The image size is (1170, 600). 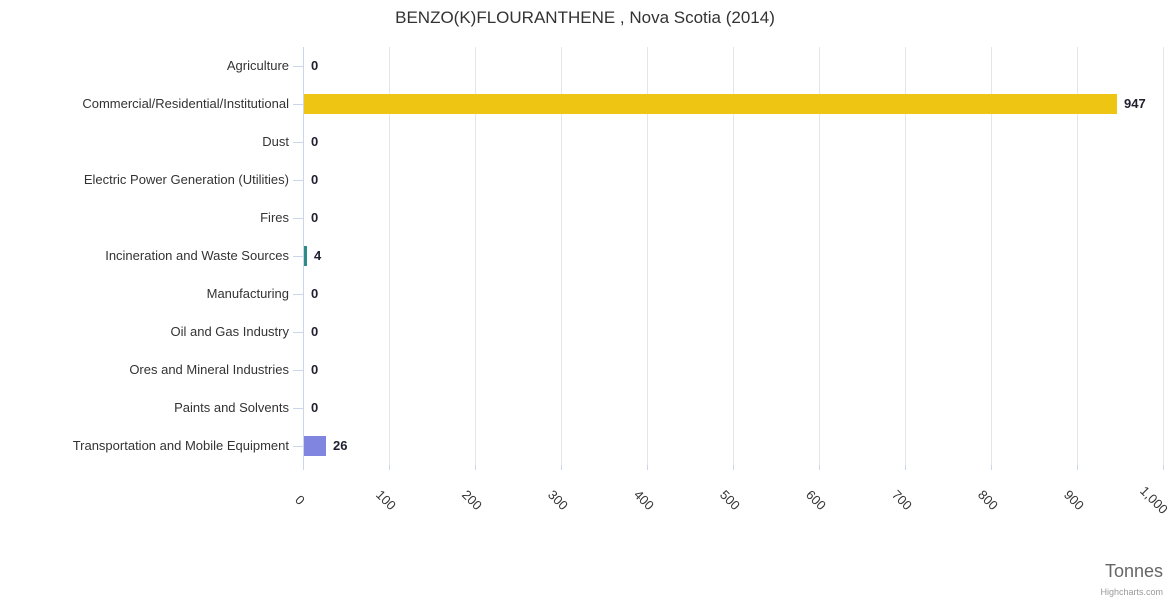 I want to click on category-label: Transportation and Mobile Equipment, so click(x=180, y=445).